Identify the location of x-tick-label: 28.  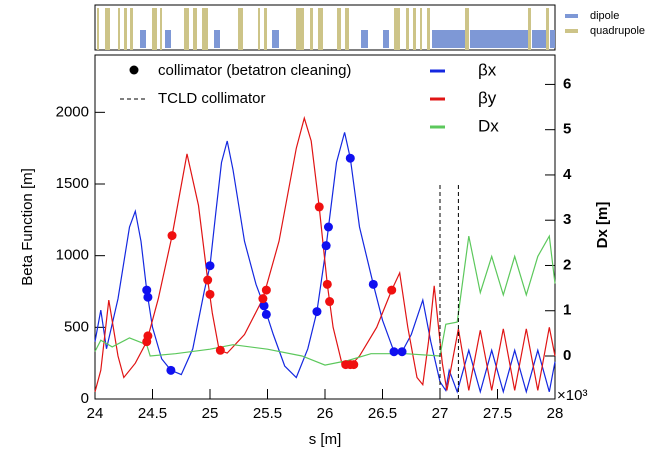
(555, 413).